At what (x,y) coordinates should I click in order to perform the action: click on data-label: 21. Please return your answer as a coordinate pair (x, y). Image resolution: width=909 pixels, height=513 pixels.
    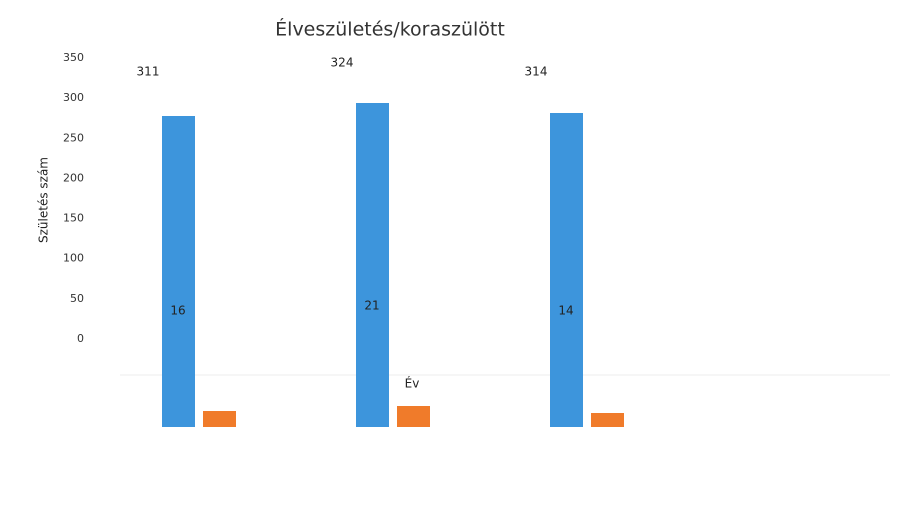
    Looking at the image, I should click on (371, 306).